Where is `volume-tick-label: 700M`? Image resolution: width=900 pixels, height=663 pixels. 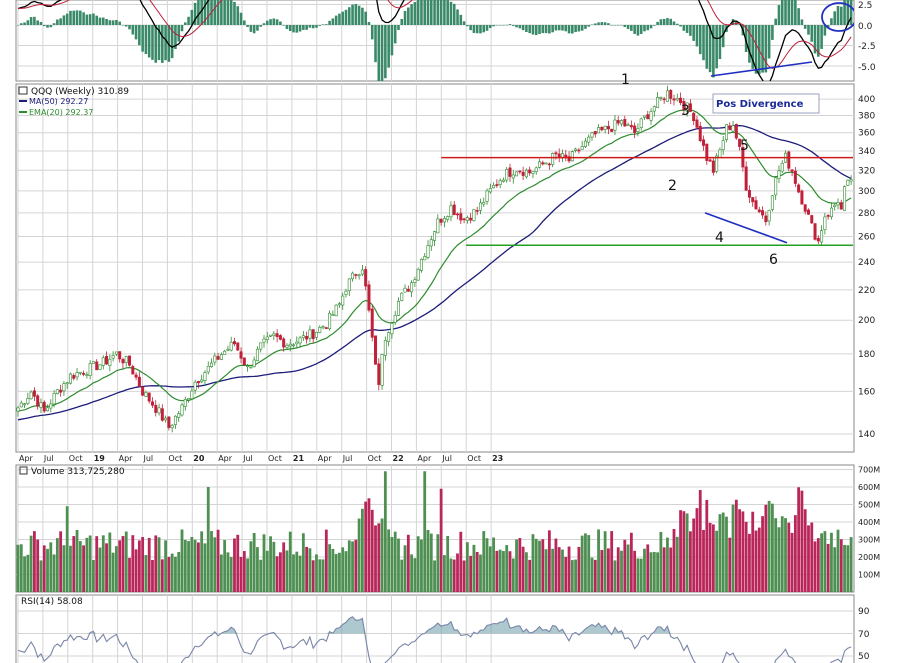
volume-tick-label: 700M is located at coordinates (869, 470).